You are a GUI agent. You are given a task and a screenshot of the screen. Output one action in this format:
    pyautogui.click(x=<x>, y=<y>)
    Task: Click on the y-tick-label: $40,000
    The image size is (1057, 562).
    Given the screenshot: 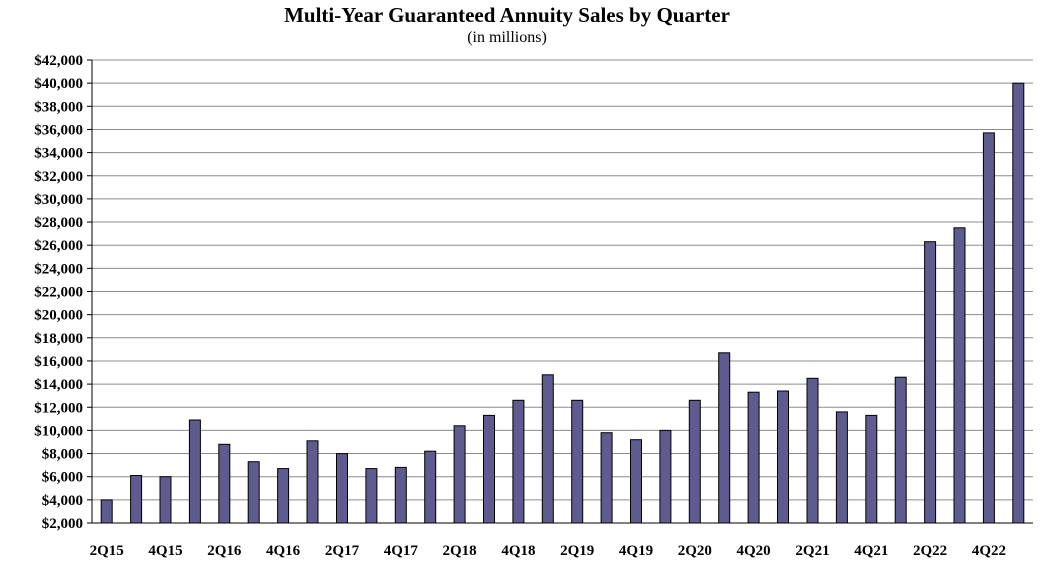 What is the action you would take?
    pyautogui.click(x=58, y=84)
    